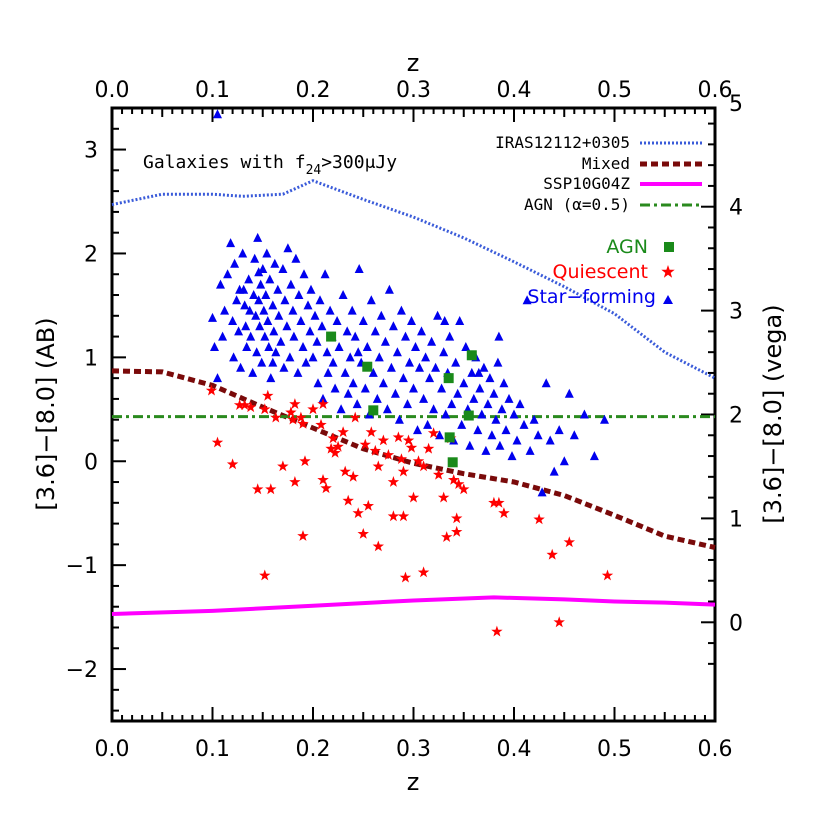 Image resolution: width=830 pixels, height=830 pixels. I want to click on annotation-sub: 24, so click(314, 170).